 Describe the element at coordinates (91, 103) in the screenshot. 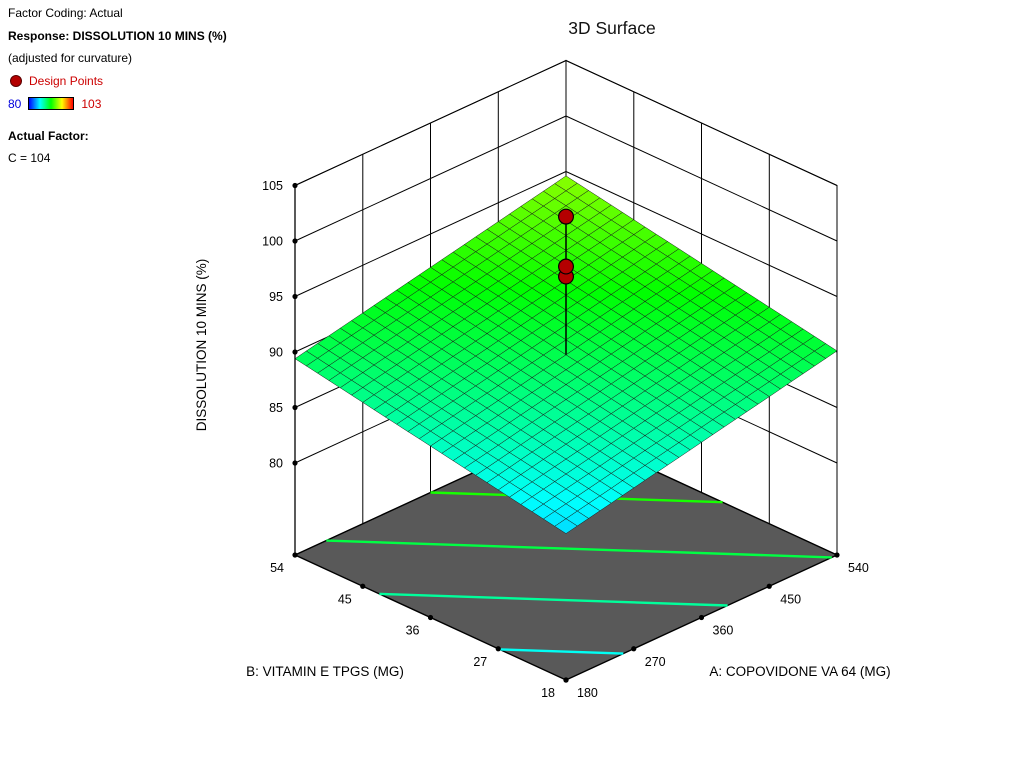

I see `scale-max-label: 103` at that location.